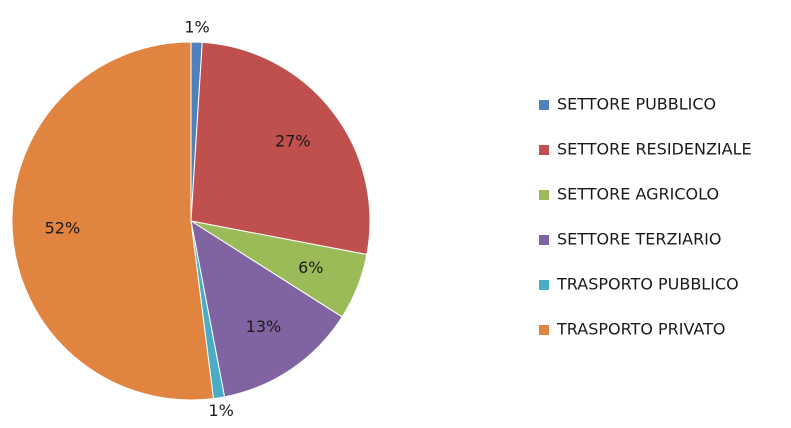  I want to click on data-label: 27%, so click(293, 141).